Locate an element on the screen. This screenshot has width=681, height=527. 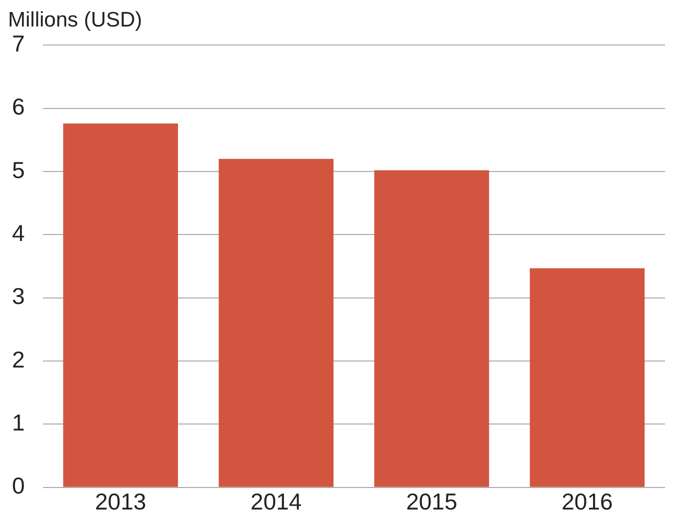
y-tick-label: 5 is located at coordinates (18, 169).